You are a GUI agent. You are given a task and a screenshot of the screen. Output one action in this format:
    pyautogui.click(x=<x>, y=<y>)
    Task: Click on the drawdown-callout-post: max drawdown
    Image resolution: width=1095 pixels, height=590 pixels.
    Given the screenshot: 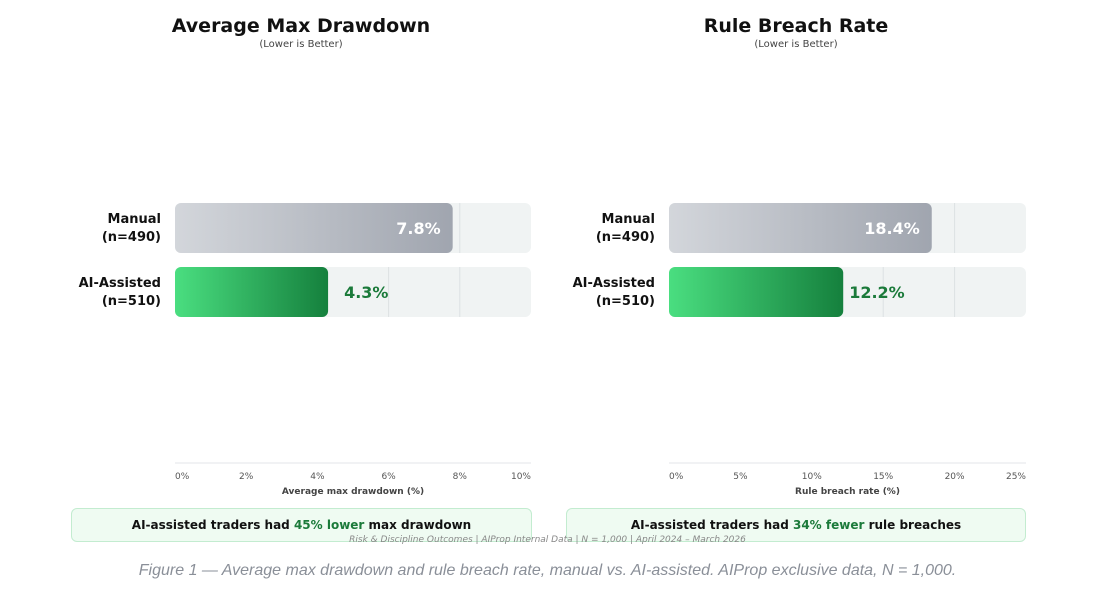 What is the action you would take?
    pyautogui.click(x=418, y=525)
    